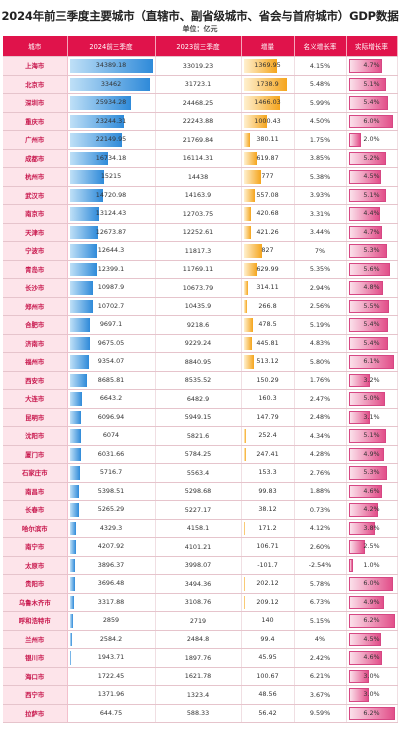  Describe the element at coordinates (111, 288) in the screenshot. I see `gdp-2024-cell: 10987.9` at that location.